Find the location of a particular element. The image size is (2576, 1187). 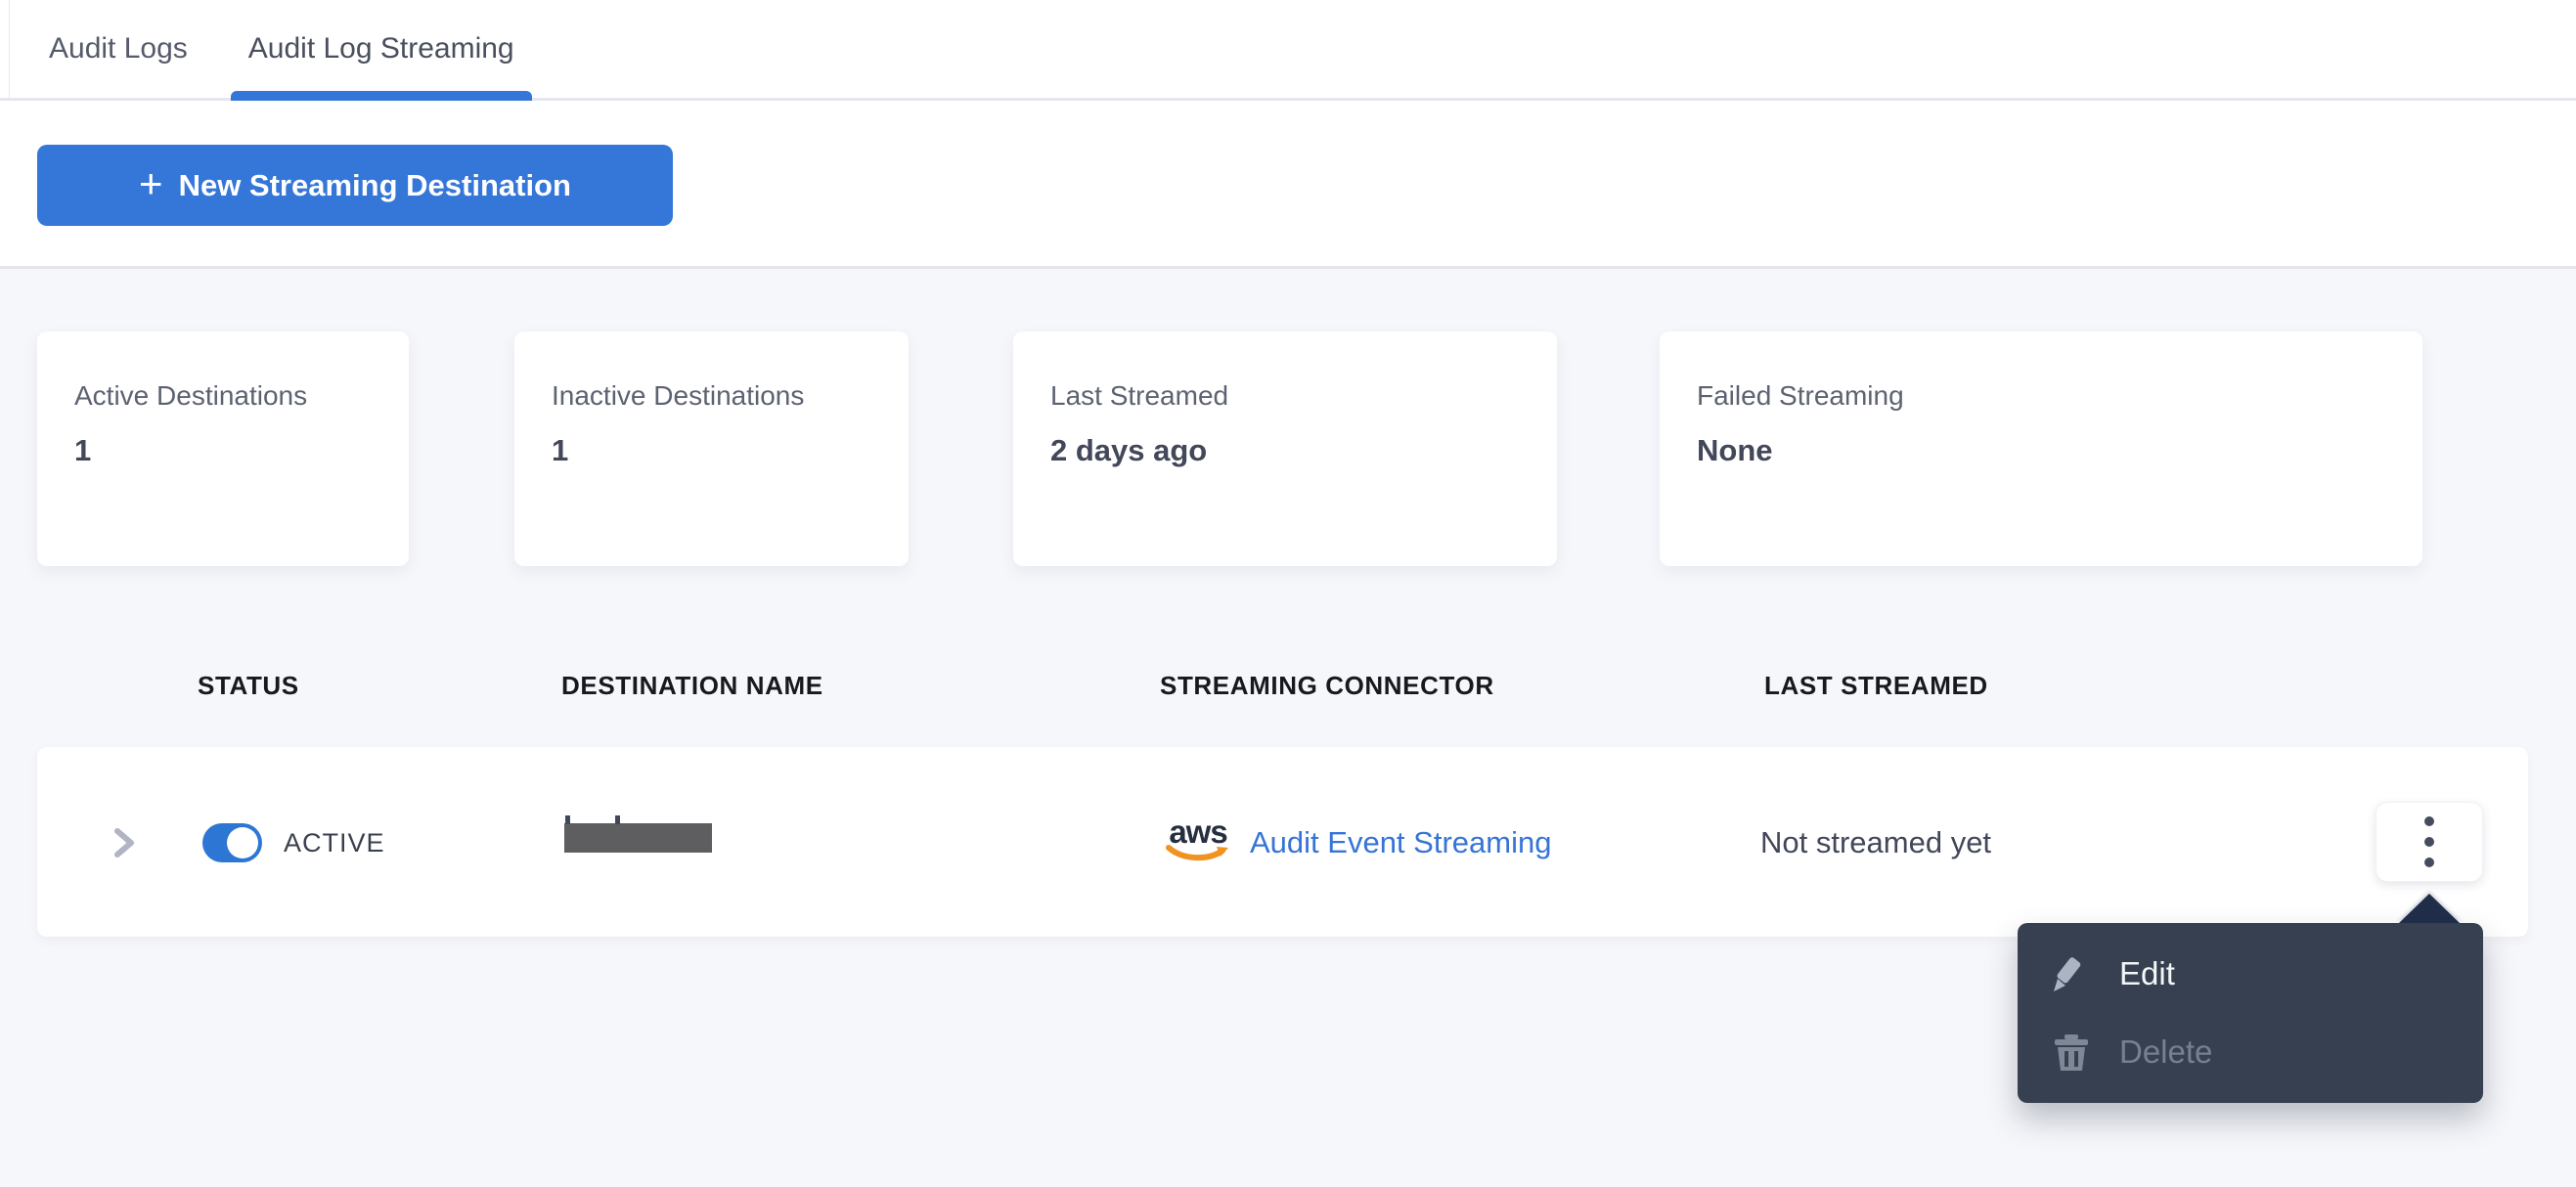

last-streamed-value: Not streamed yet is located at coordinates (1876, 842).